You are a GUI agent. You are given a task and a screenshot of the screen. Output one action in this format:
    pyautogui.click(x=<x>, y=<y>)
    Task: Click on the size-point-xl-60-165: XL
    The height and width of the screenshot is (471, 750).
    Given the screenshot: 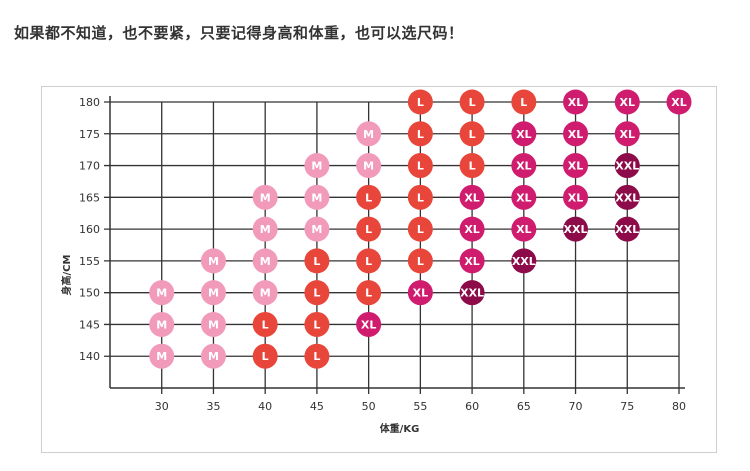 What is the action you would take?
    pyautogui.click(x=472, y=197)
    